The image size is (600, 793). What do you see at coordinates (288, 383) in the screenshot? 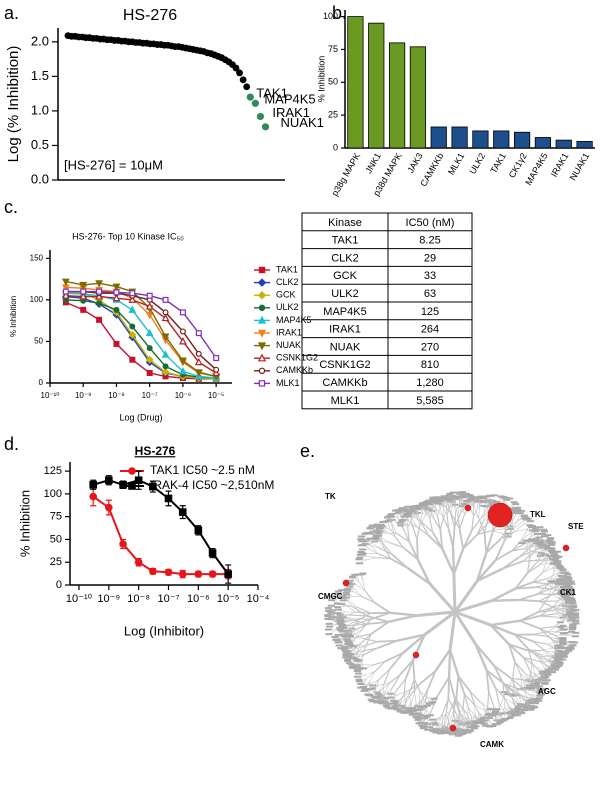
I see `legend-label: MLK1` at bounding box center [288, 383].